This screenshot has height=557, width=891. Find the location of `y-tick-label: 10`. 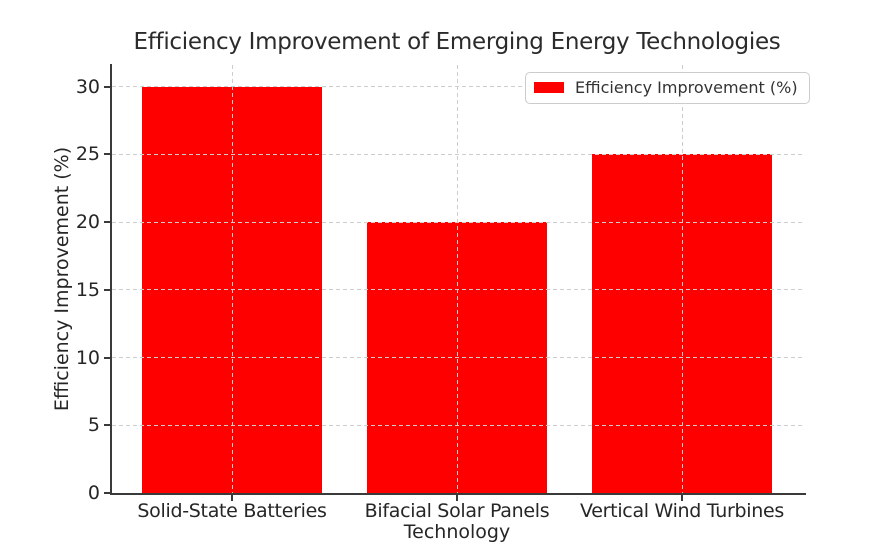

y-tick-label: 10 is located at coordinates (87, 357).